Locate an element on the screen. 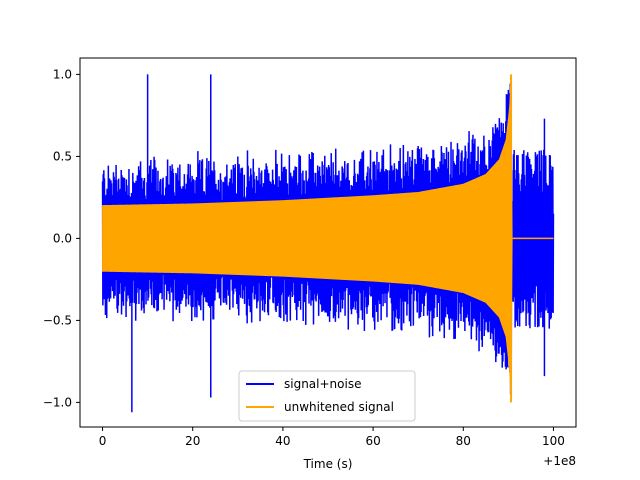  legend: signal+noise unwhitened signal is located at coordinates (327, 396).